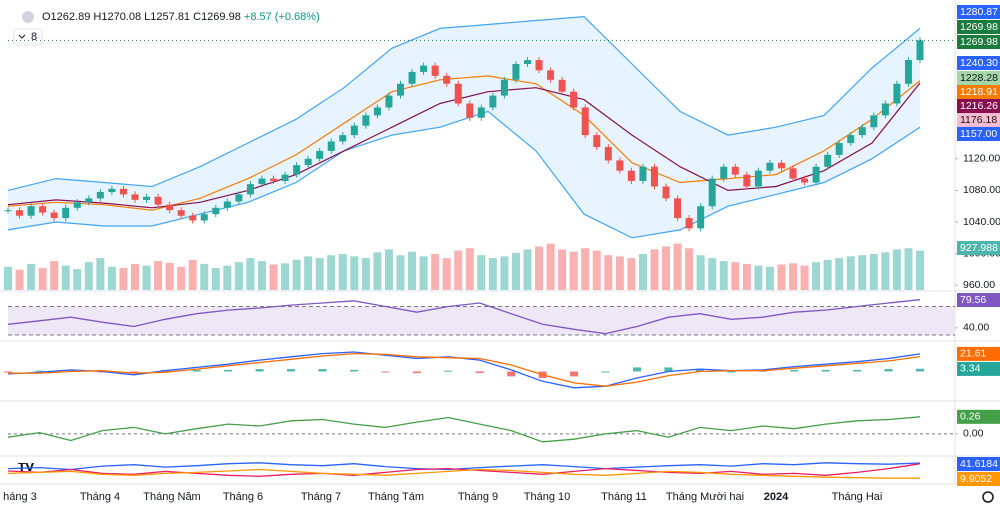 This screenshot has height=514, width=1000. Describe the element at coordinates (100, 497) in the screenshot. I see `x-tick-label: Tháng 4` at that location.